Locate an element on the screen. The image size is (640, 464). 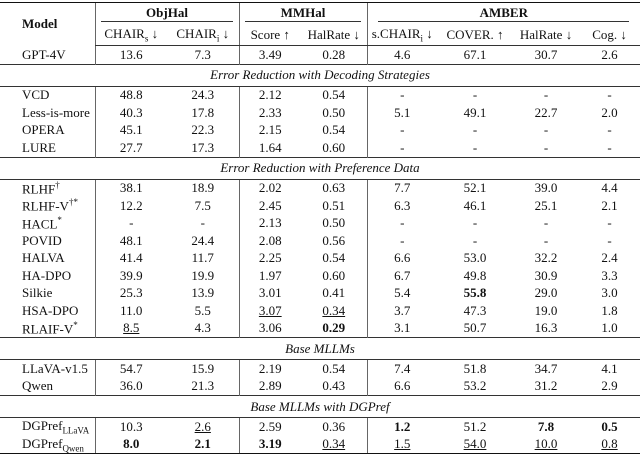
model-superscript: * is located at coordinates (75, 324).